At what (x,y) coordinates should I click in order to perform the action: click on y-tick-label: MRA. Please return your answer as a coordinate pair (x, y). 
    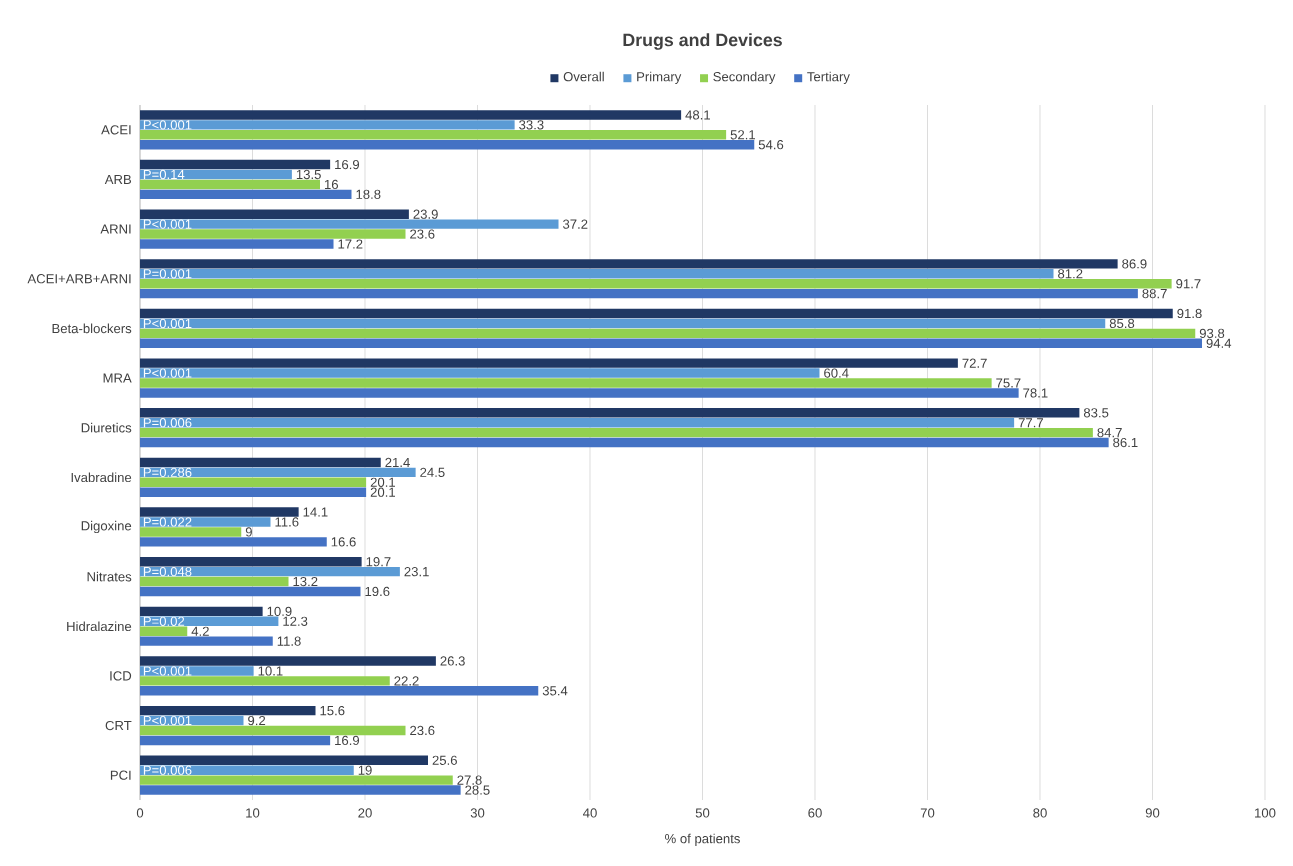
    Looking at the image, I should click on (117, 378).